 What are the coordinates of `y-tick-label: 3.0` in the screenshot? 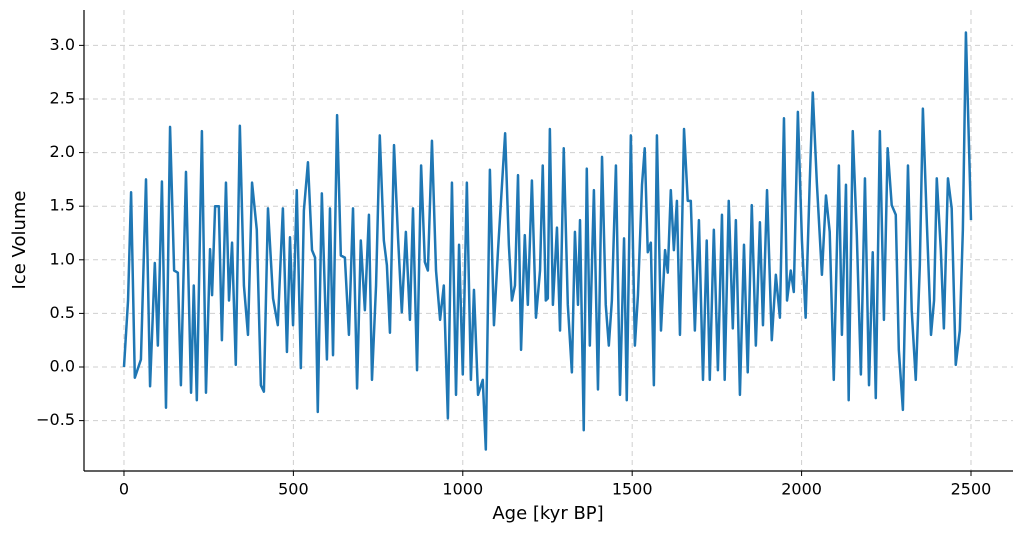 It's located at (62, 44).